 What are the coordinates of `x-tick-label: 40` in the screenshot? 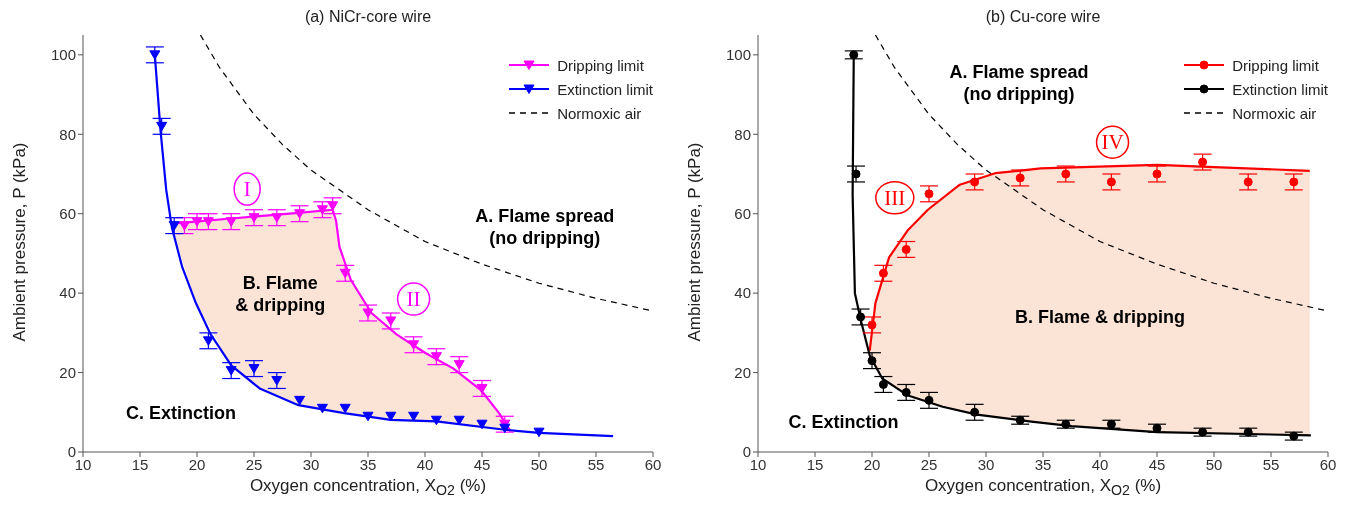 It's located at (1100, 464).